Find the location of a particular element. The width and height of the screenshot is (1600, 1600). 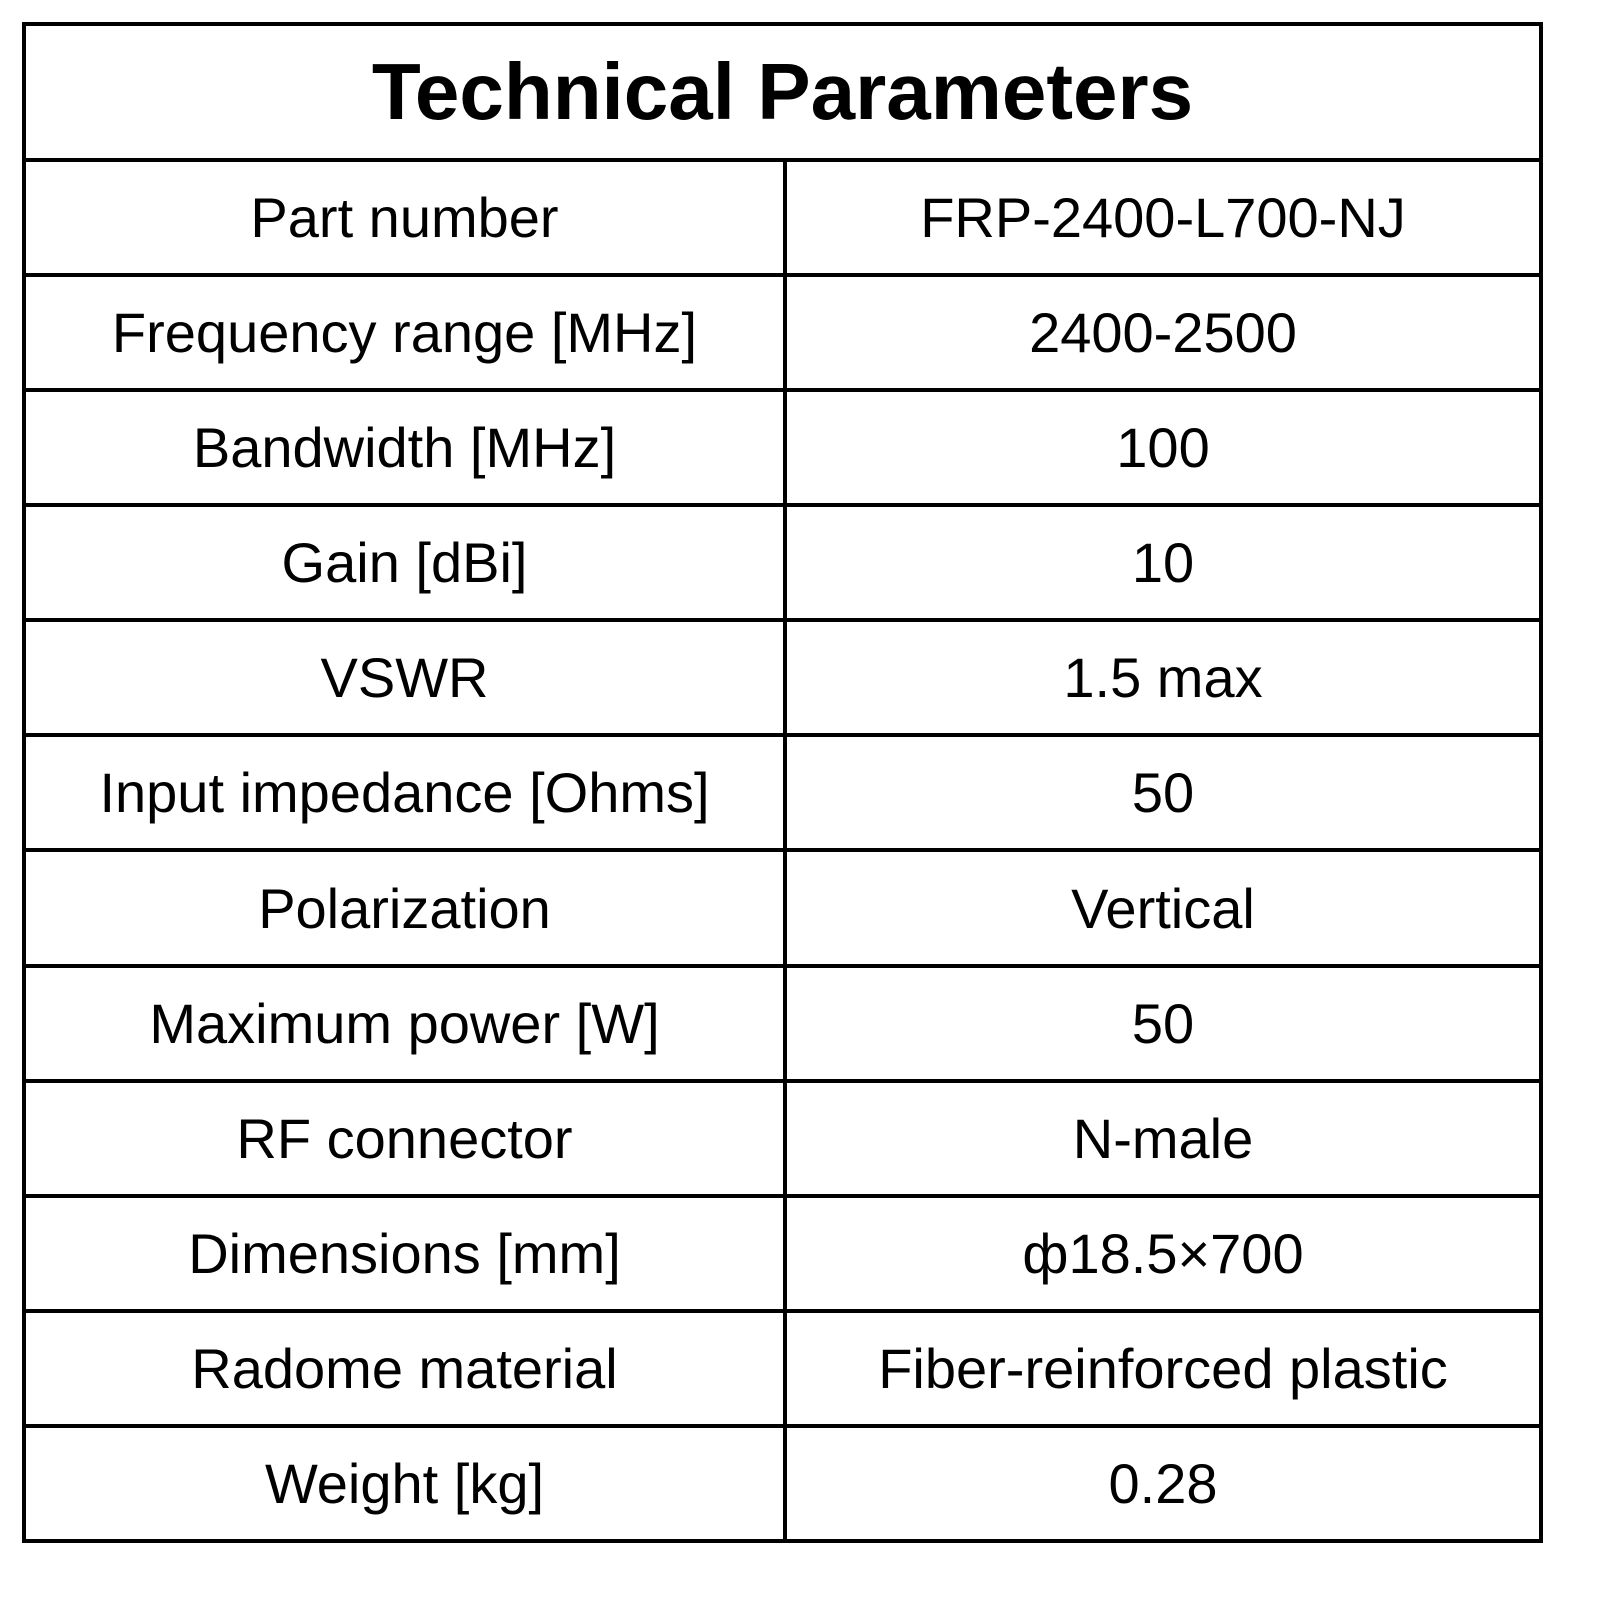

parameter-value: Vertical is located at coordinates (1163, 908).